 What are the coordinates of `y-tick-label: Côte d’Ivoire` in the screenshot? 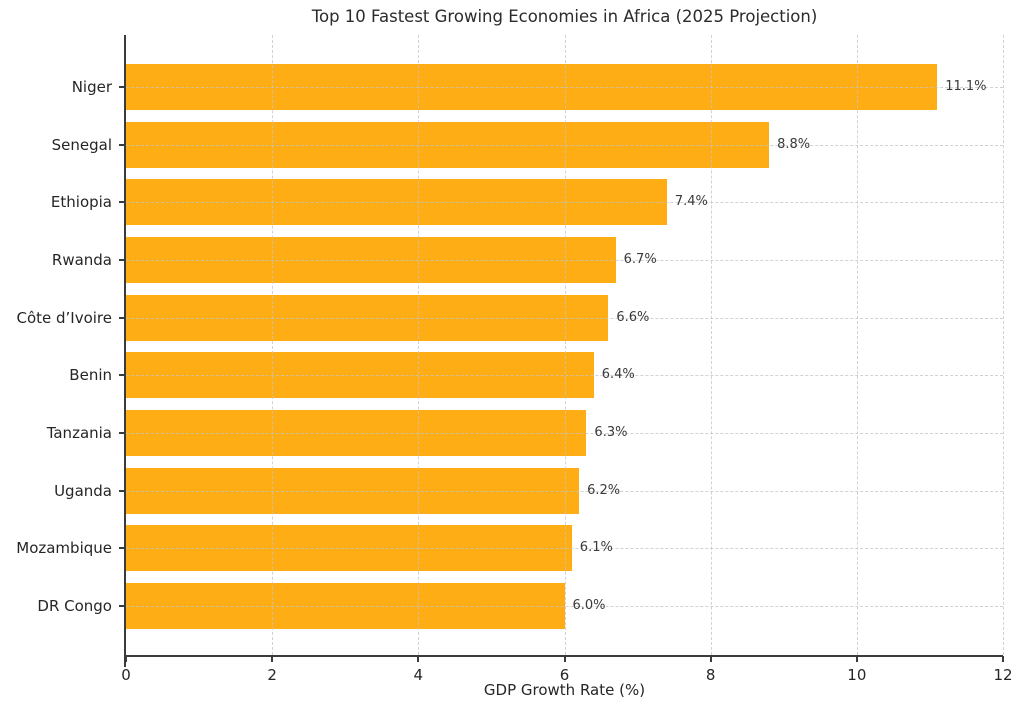 It's located at (64, 317).